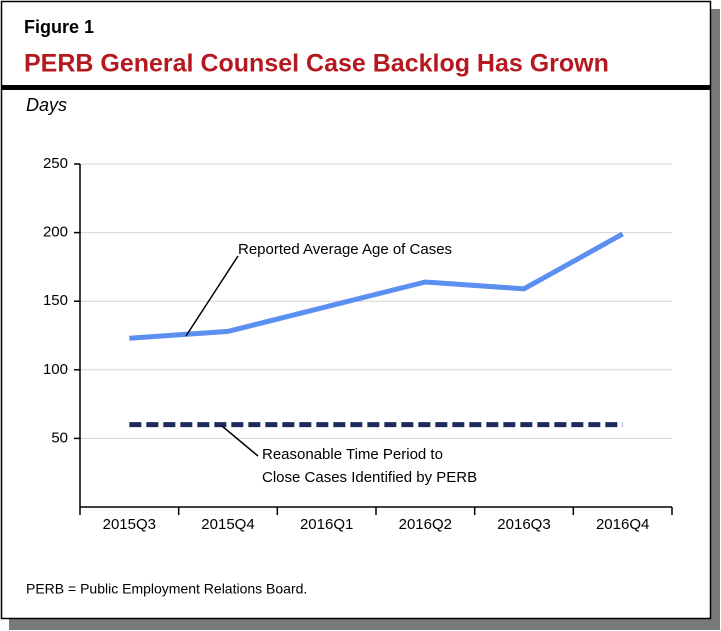 The width and height of the screenshot is (721, 631). Describe the element at coordinates (227, 524) in the screenshot. I see `x-tick-label: 2015Q4` at that location.